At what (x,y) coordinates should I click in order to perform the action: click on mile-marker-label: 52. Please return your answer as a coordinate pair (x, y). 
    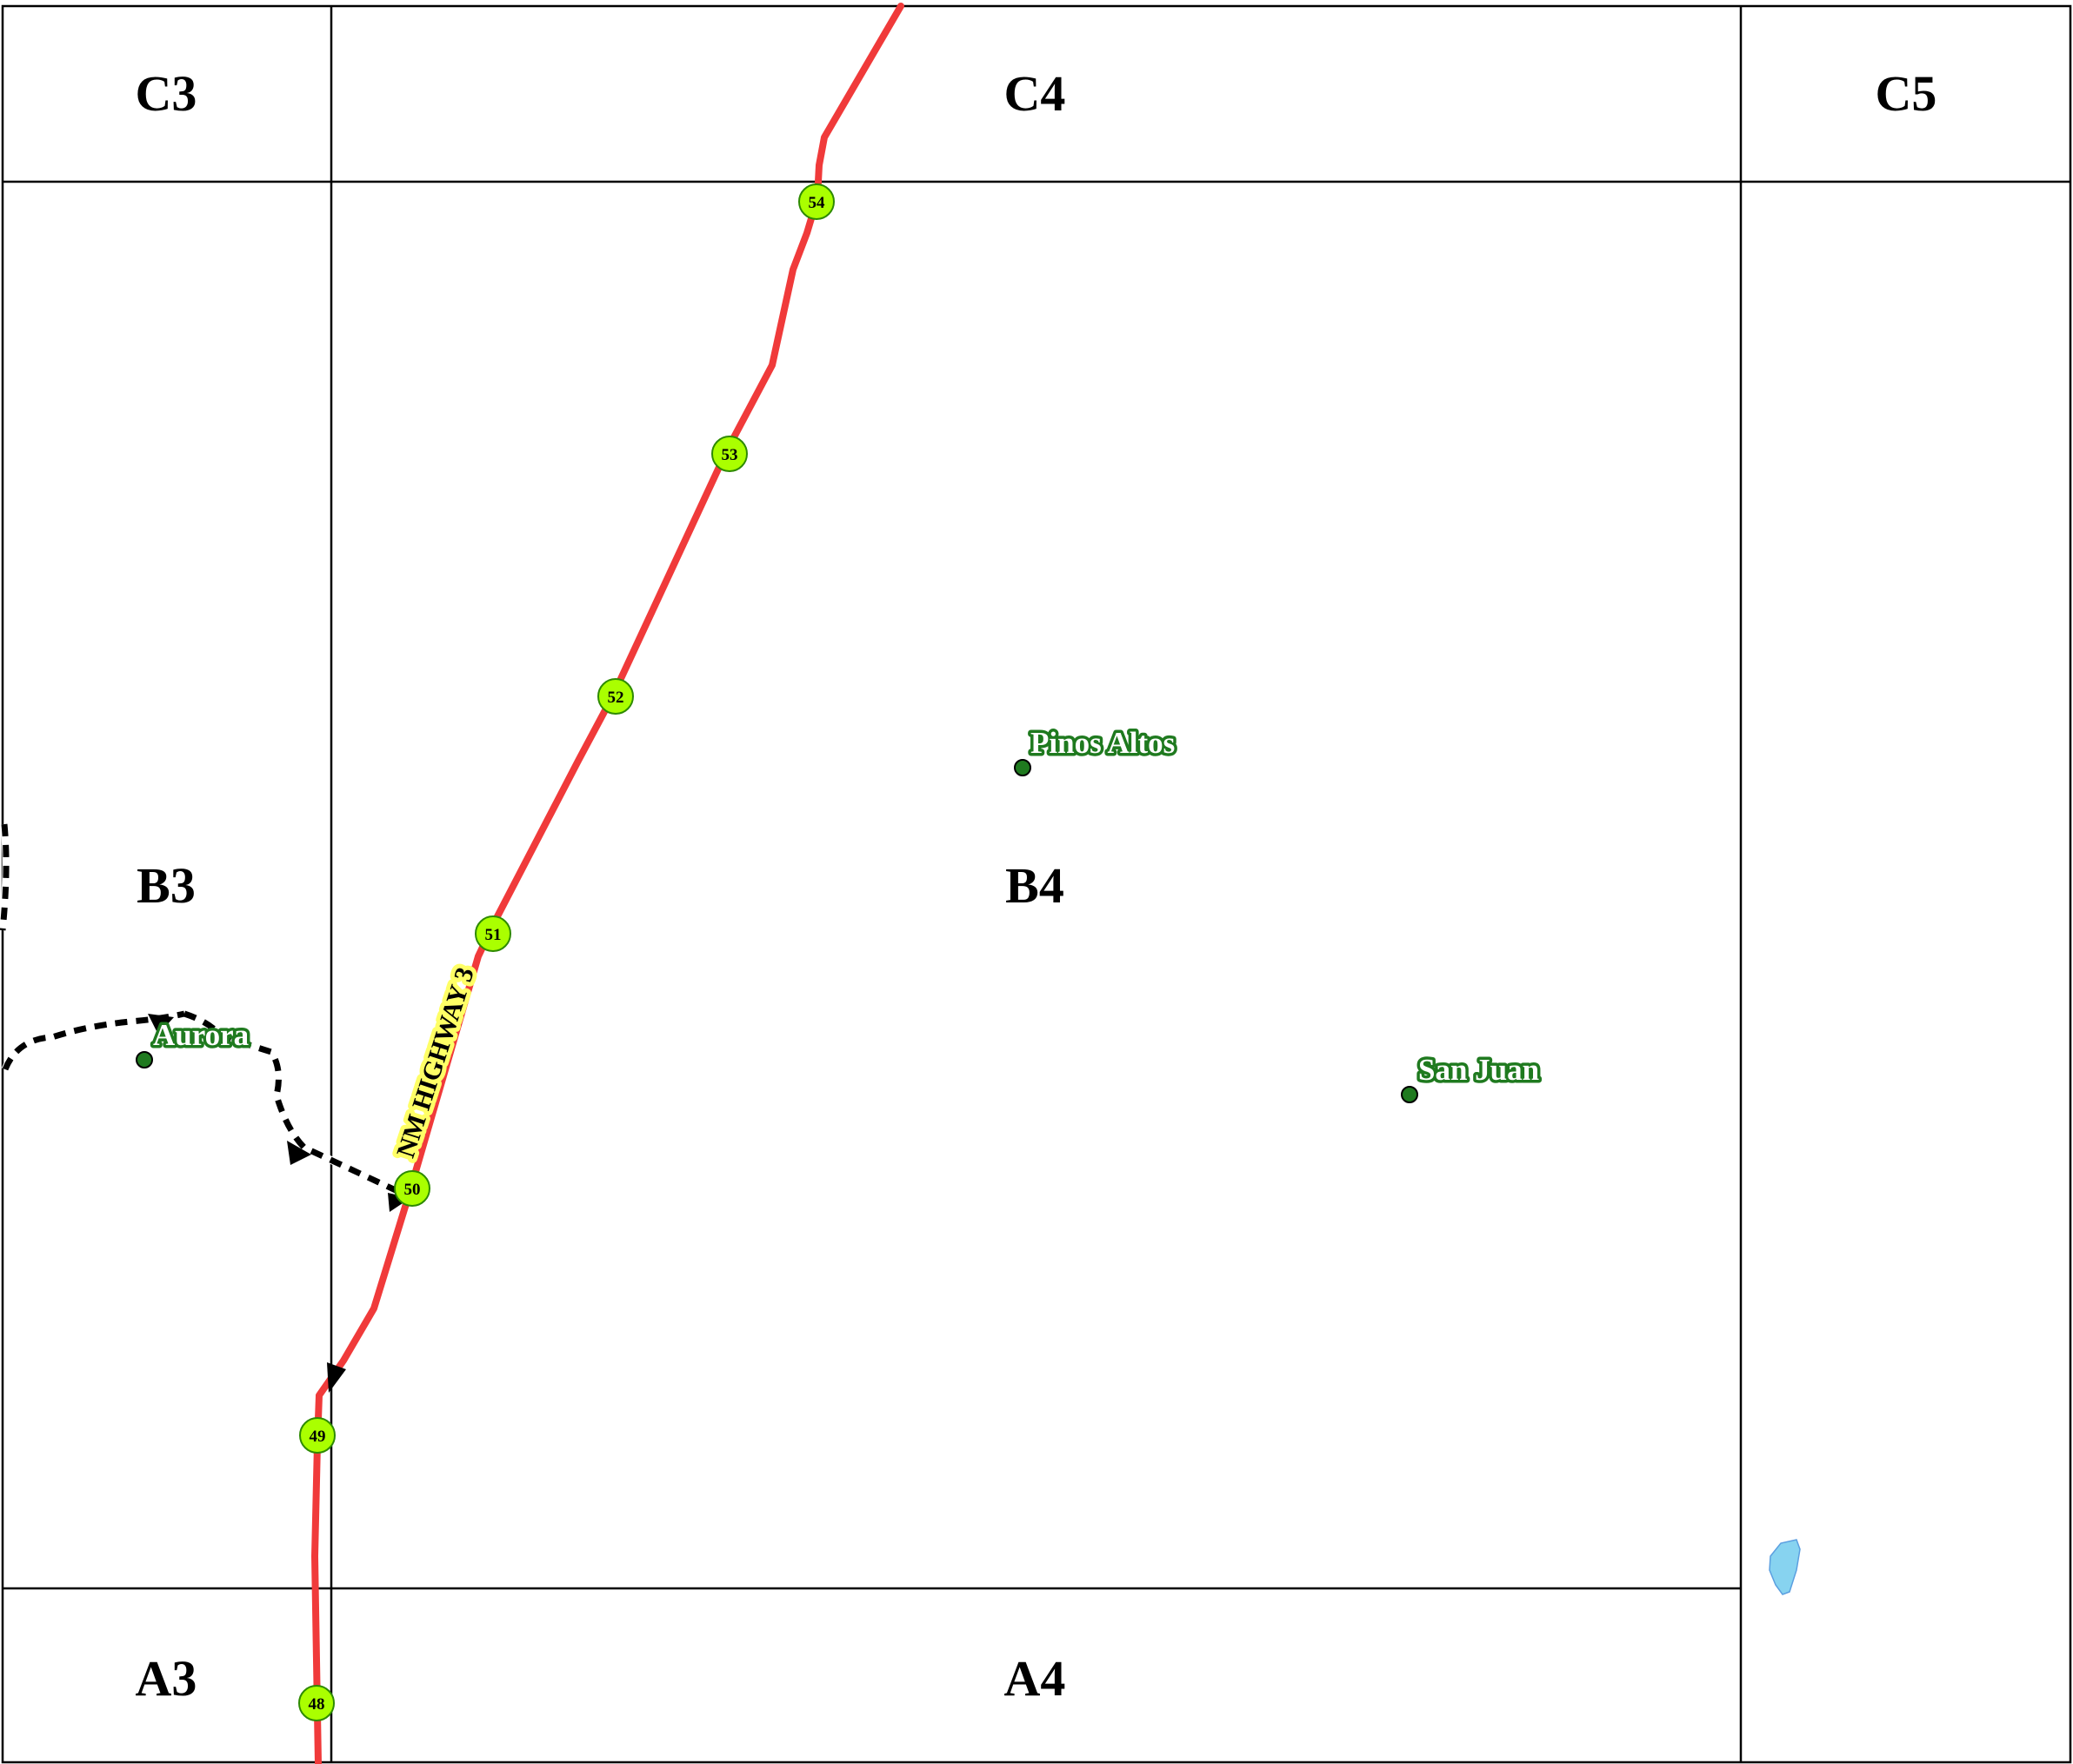
    Looking at the image, I should click on (616, 698).